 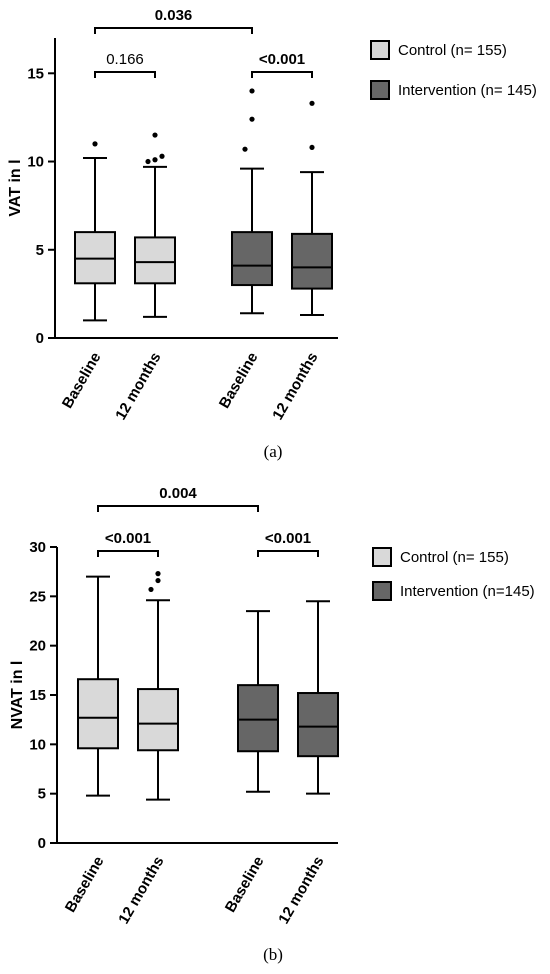 I want to click on y-axis-title: NVAT in l, so click(x=17, y=695).